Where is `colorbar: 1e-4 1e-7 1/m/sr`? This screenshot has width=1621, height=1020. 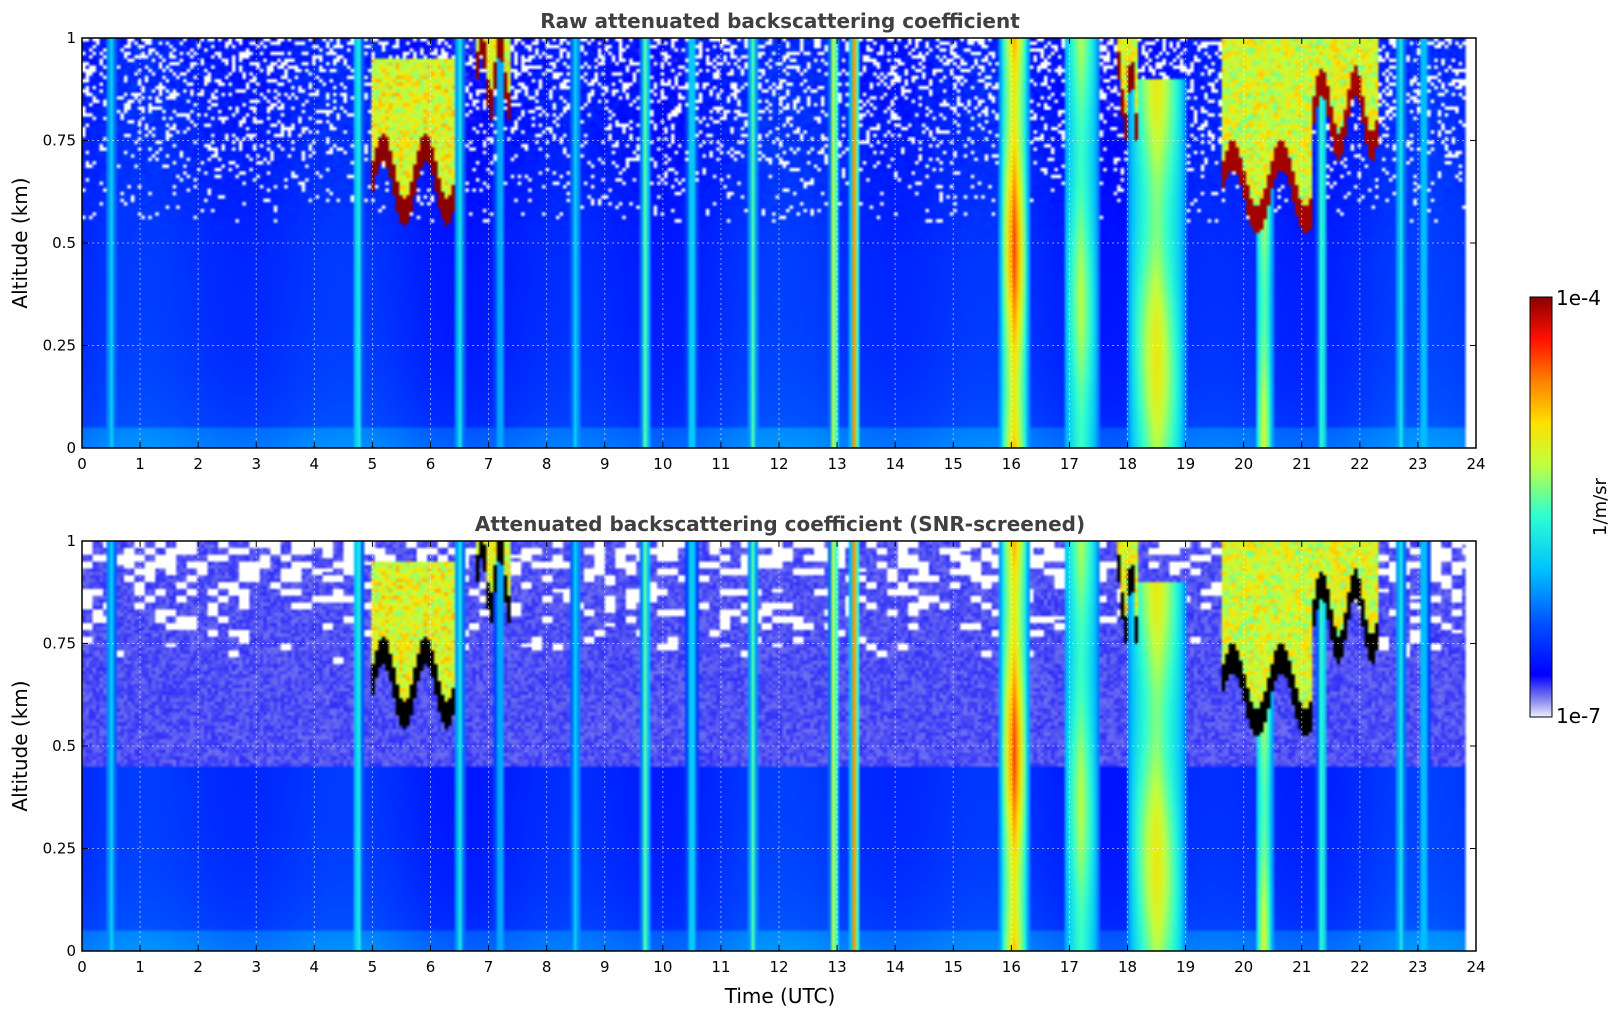
colorbar: 1e-4 1e-7 1/m/sr is located at coordinates (1570, 507).